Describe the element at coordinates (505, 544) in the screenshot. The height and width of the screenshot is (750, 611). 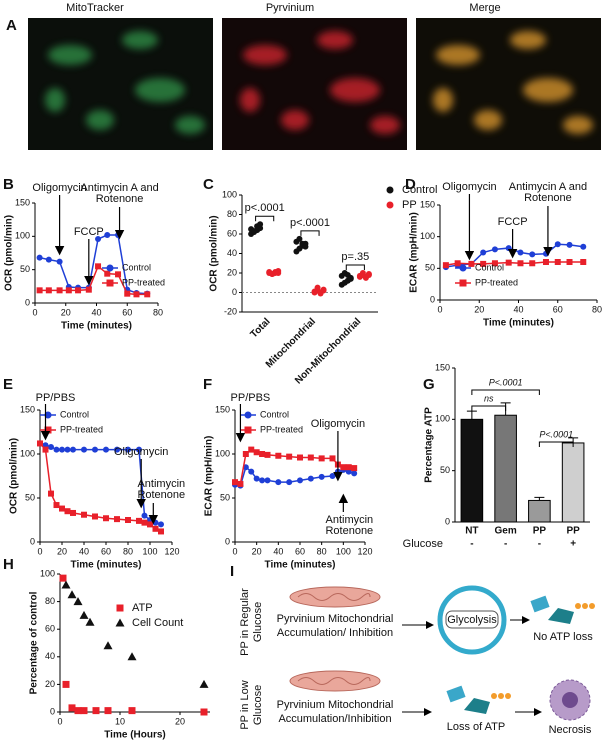
I see `glucose-sign: -` at that location.